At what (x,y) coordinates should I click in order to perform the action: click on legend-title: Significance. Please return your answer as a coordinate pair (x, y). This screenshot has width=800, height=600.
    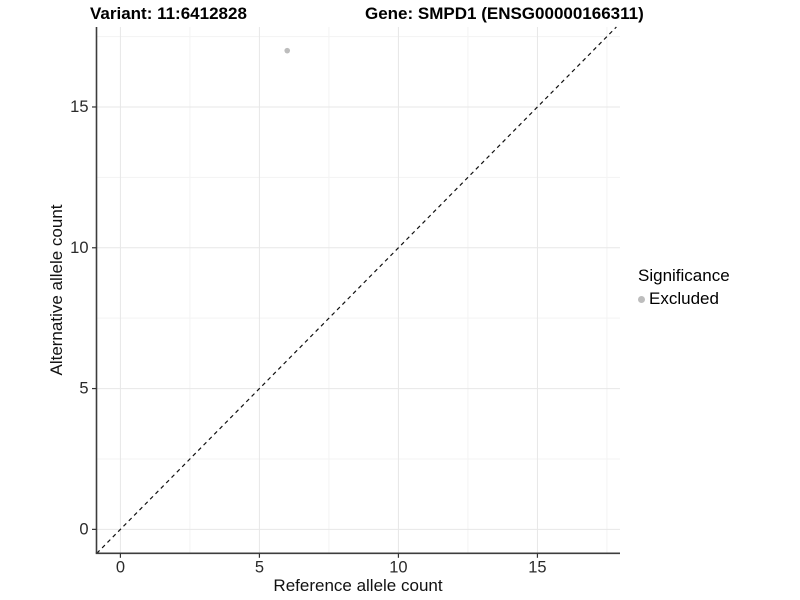
    Looking at the image, I should click on (684, 275).